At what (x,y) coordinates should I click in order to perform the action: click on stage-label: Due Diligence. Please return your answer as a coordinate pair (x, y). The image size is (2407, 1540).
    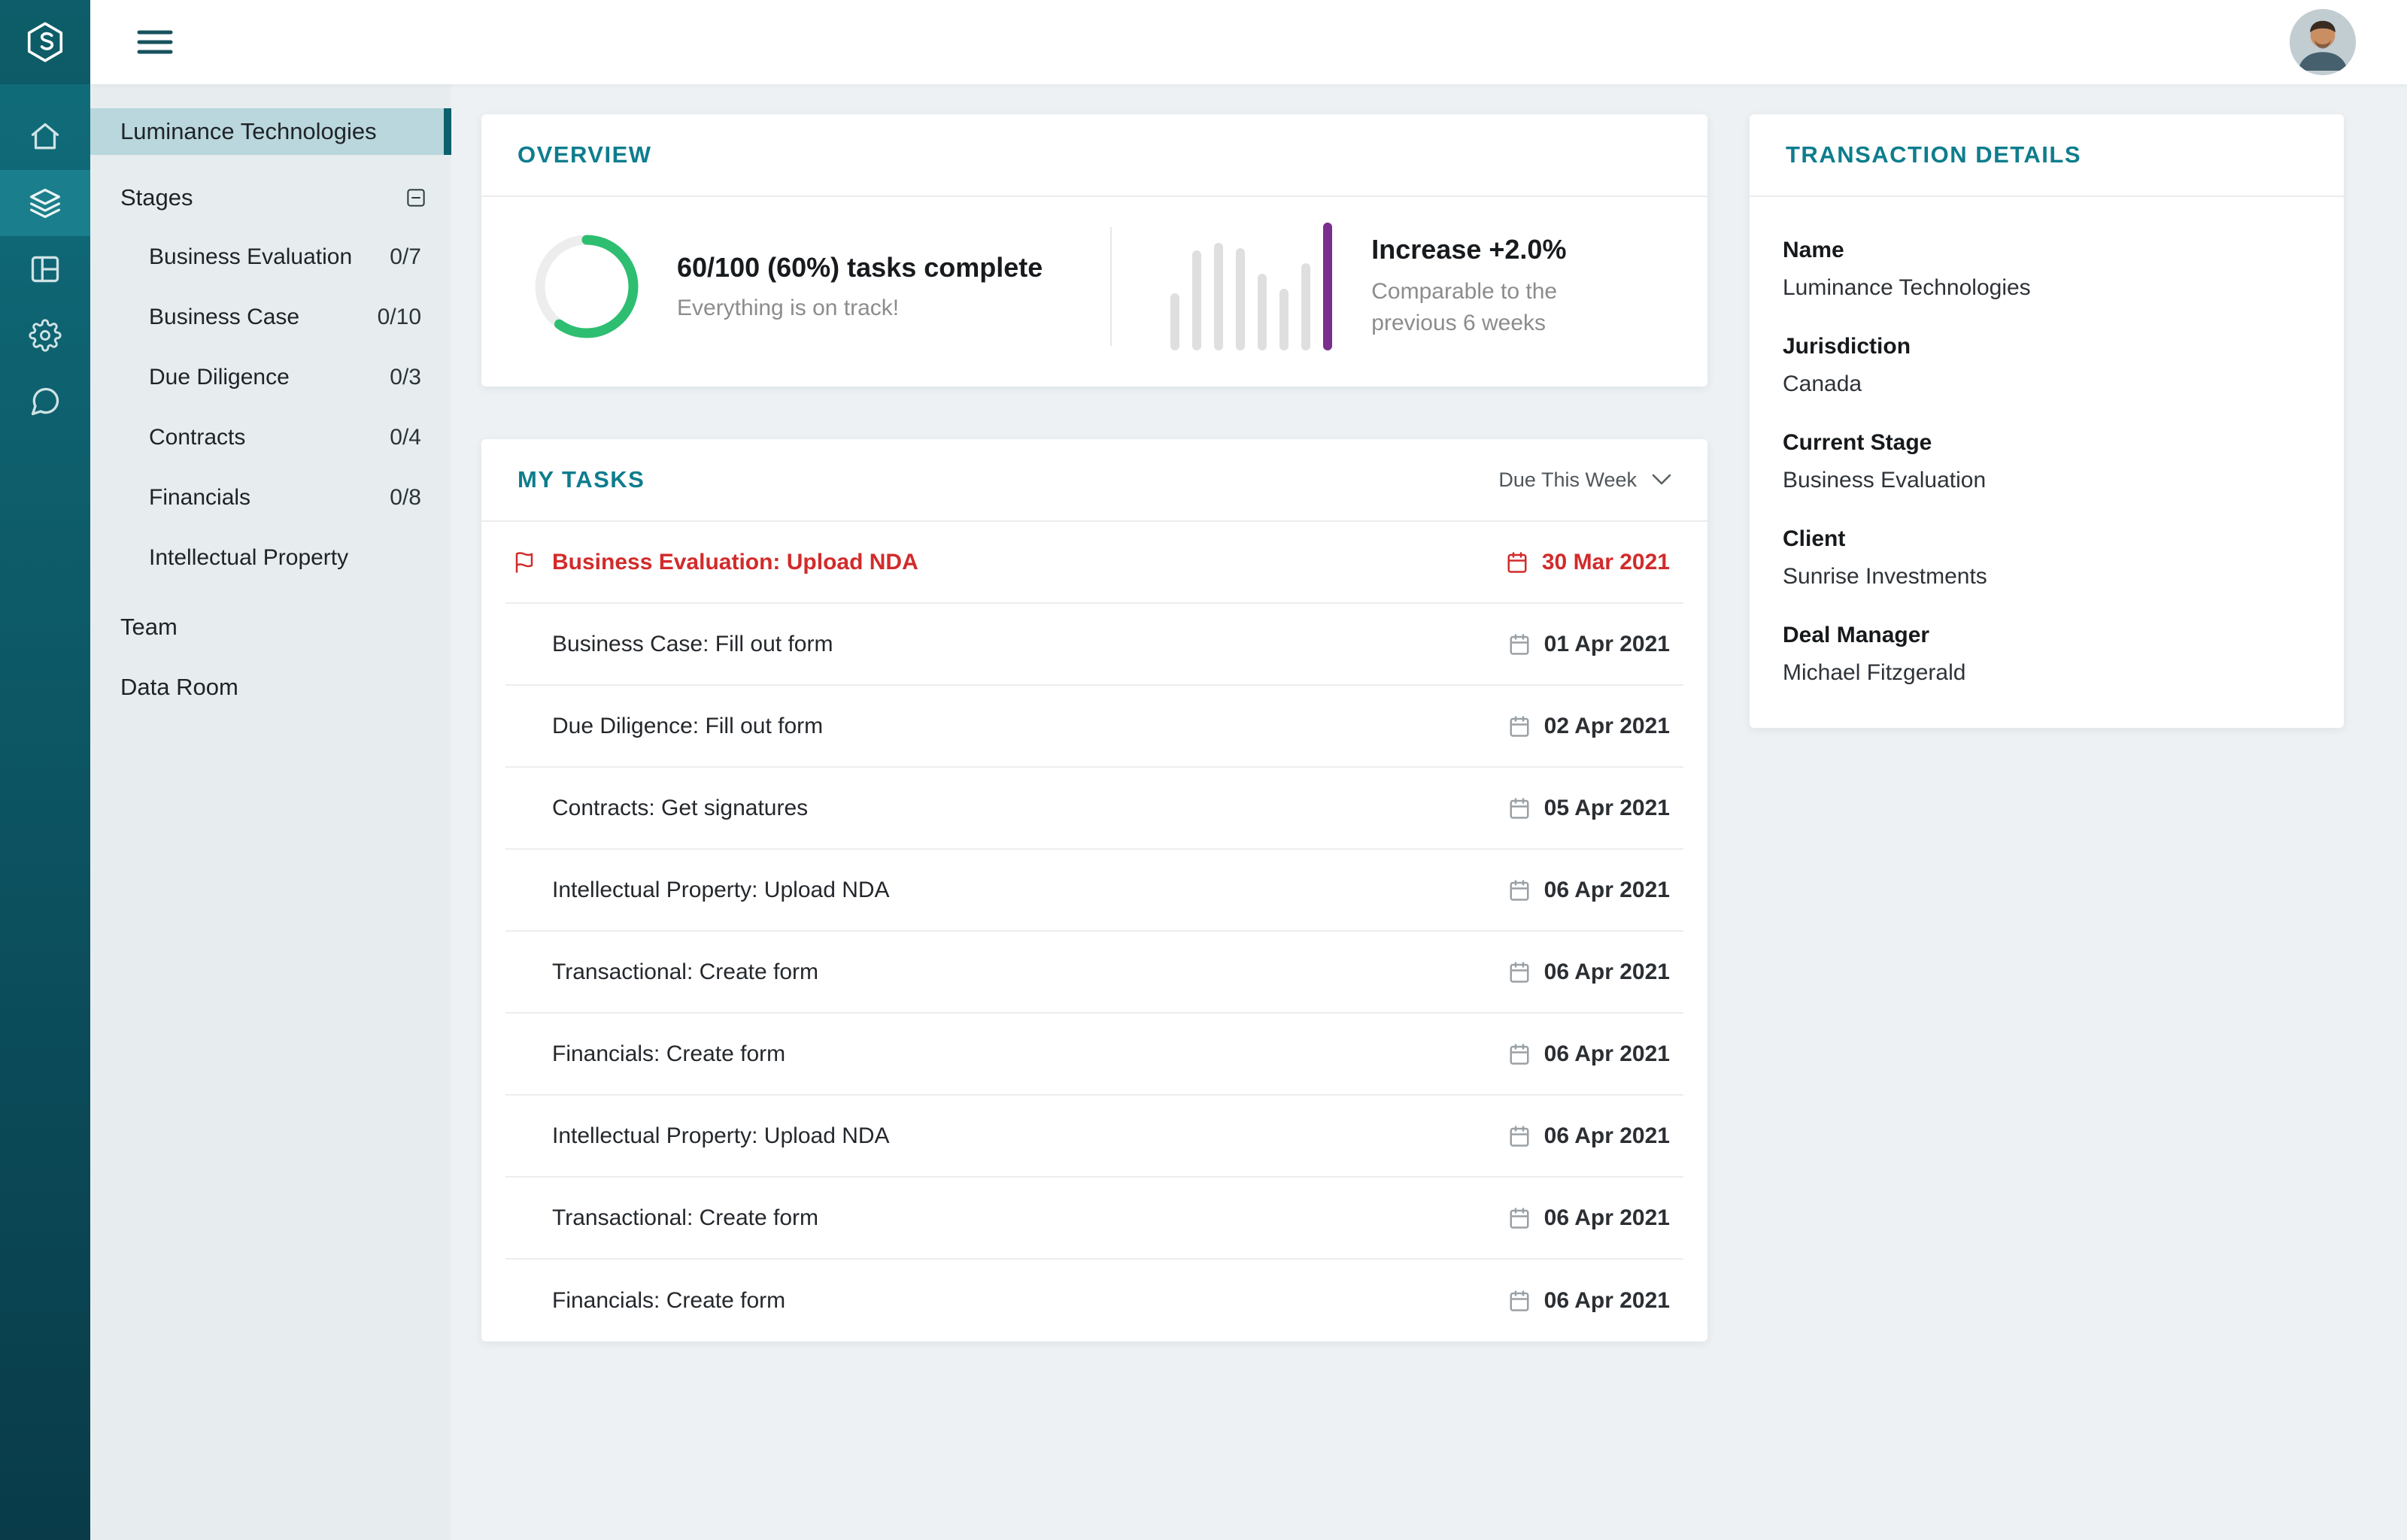
    Looking at the image, I should click on (219, 377).